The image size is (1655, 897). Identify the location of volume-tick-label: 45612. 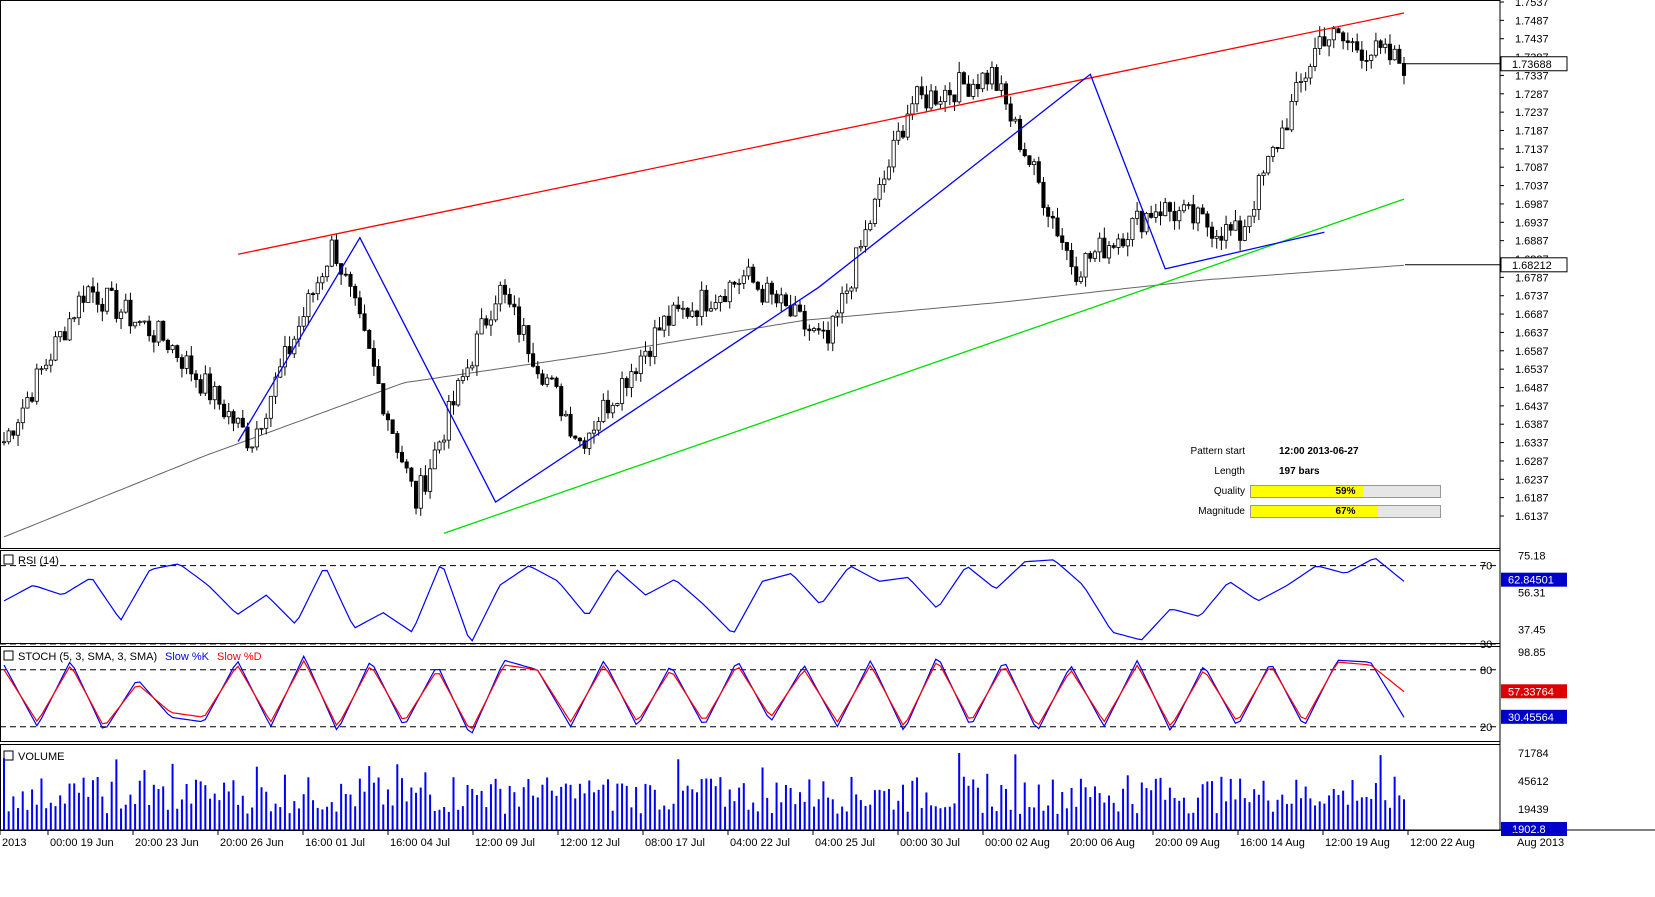
(1533, 782).